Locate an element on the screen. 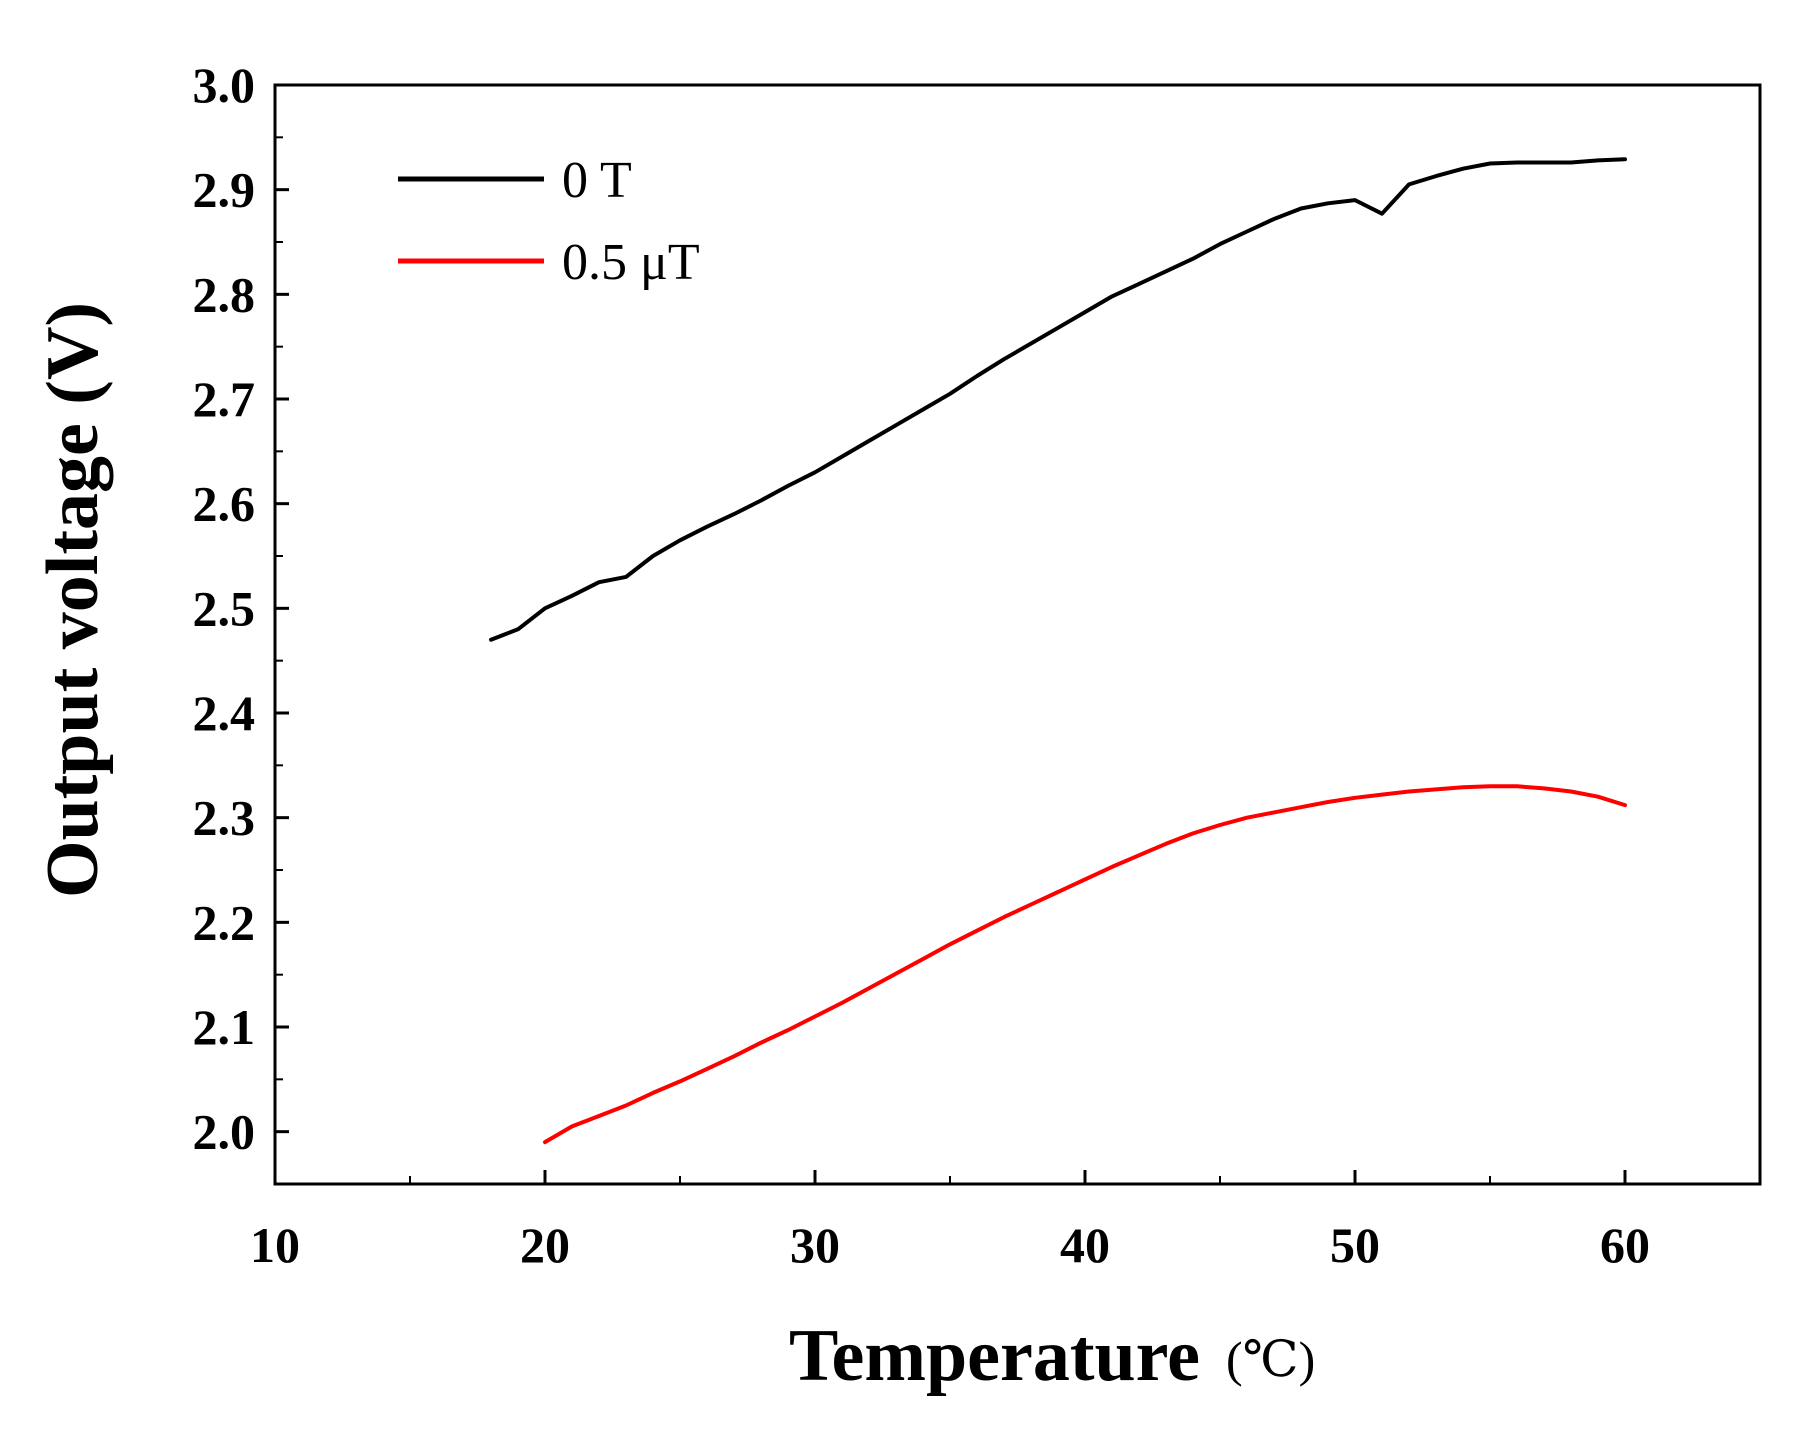 The width and height of the screenshot is (1798, 1429). legend-label-0t: 0 T is located at coordinates (597, 180).